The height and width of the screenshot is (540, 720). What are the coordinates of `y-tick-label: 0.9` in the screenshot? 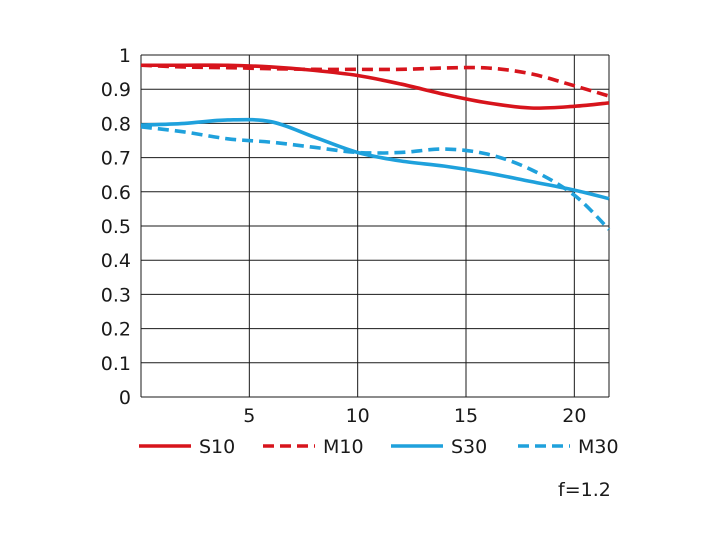 It's located at (116, 90).